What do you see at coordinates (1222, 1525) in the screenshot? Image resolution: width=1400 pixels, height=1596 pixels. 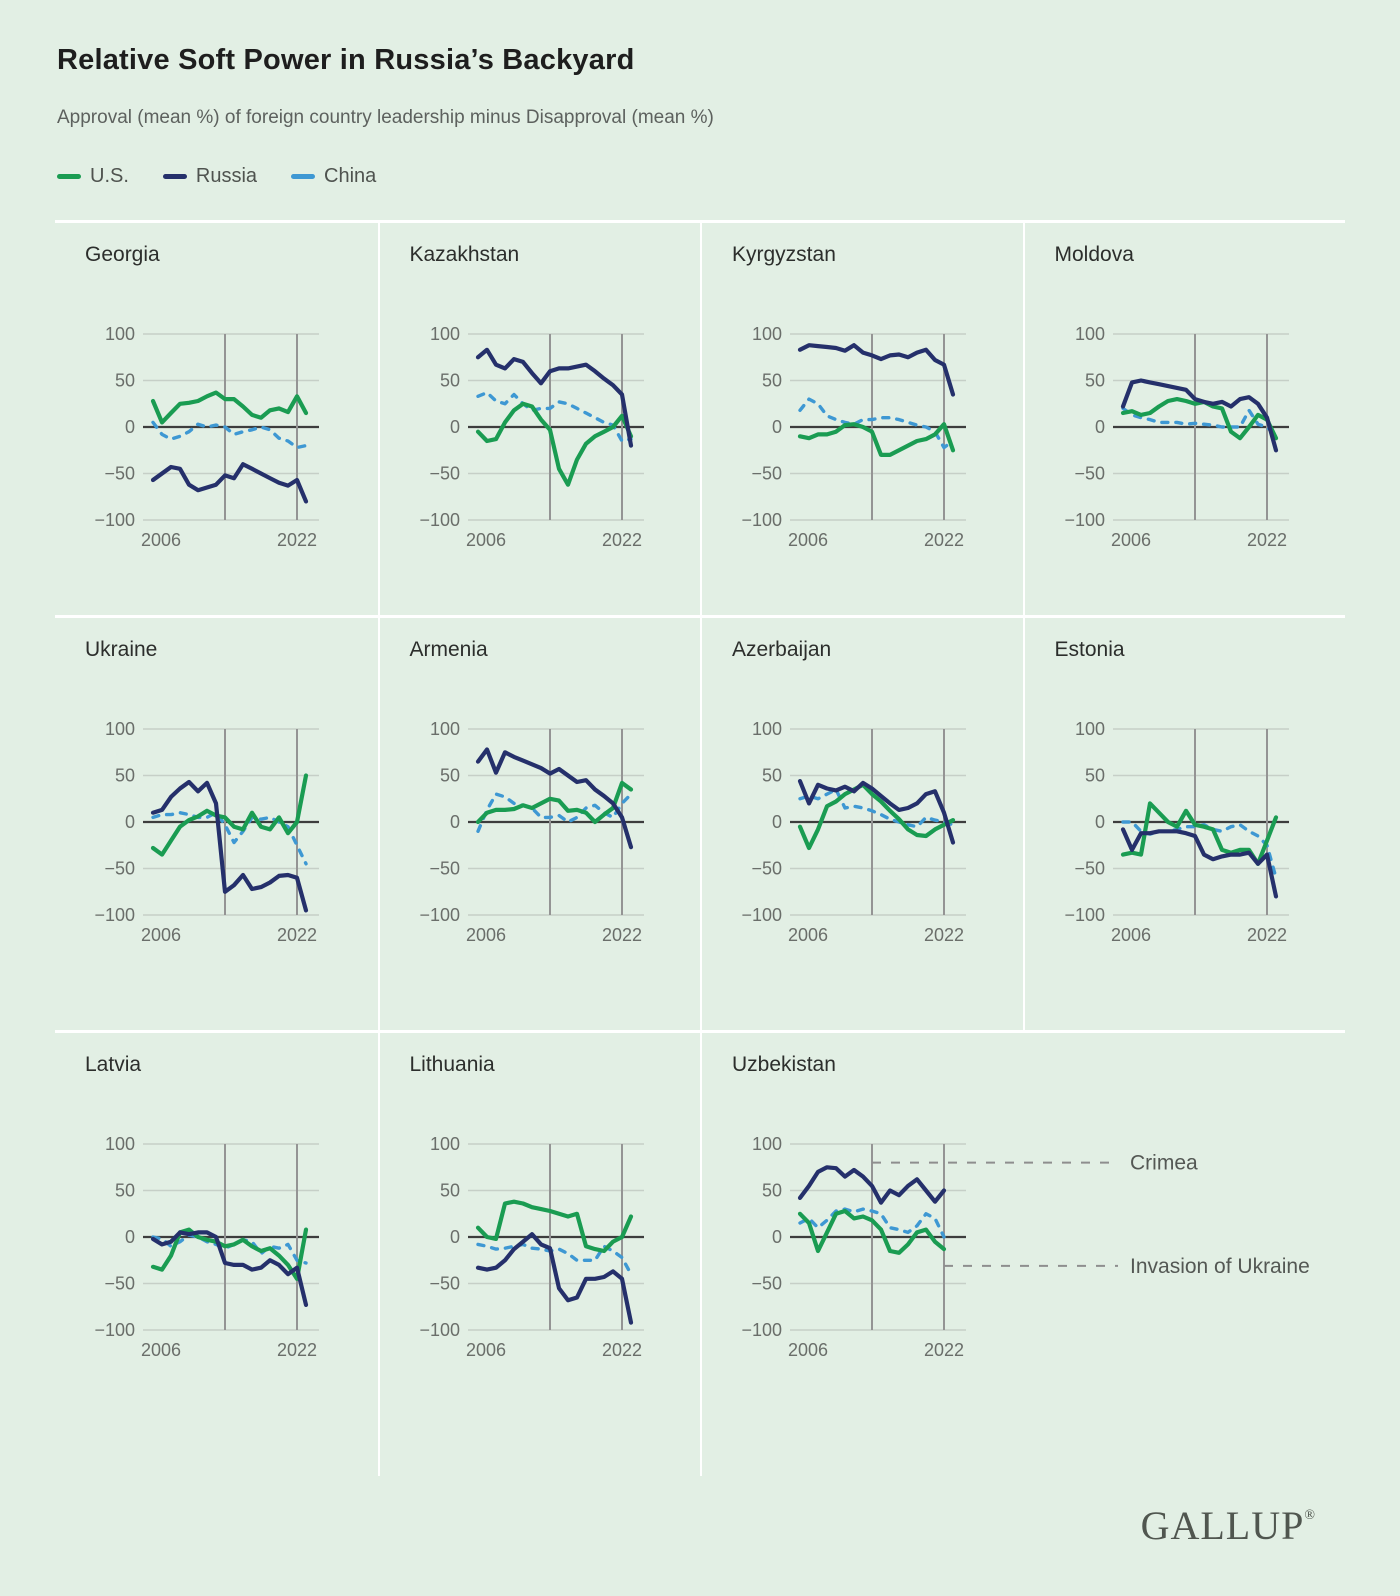 I see `gallup-logo: GALLUP` at bounding box center [1222, 1525].